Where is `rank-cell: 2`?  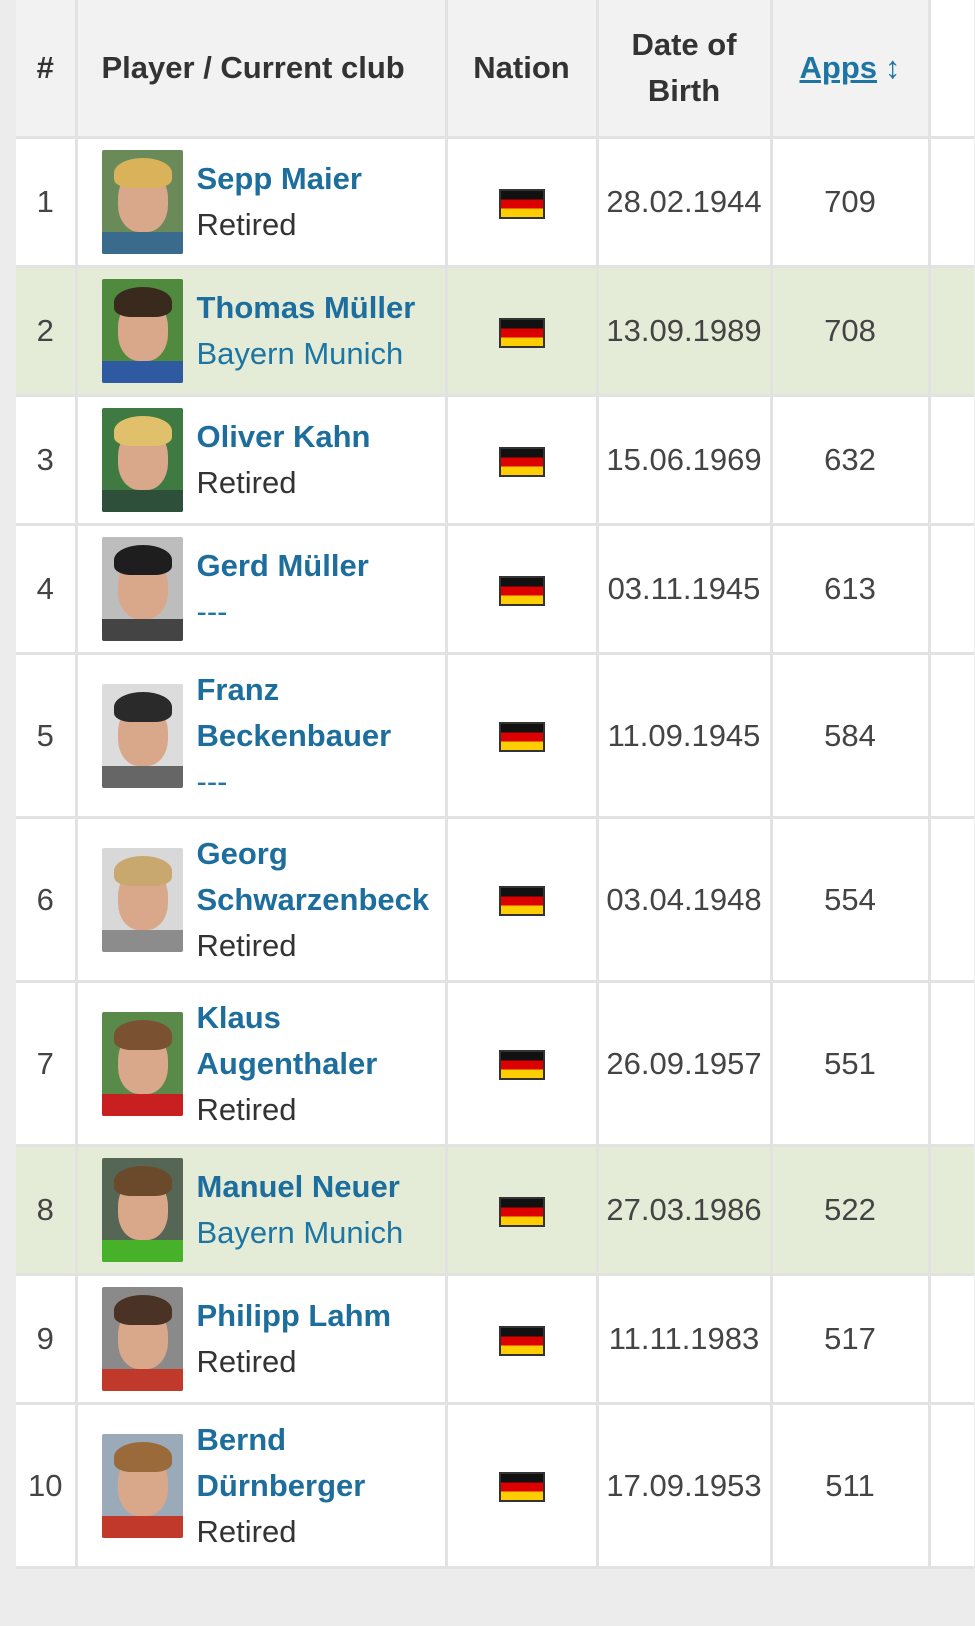 rank-cell: 2 is located at coordinates (47, 331).